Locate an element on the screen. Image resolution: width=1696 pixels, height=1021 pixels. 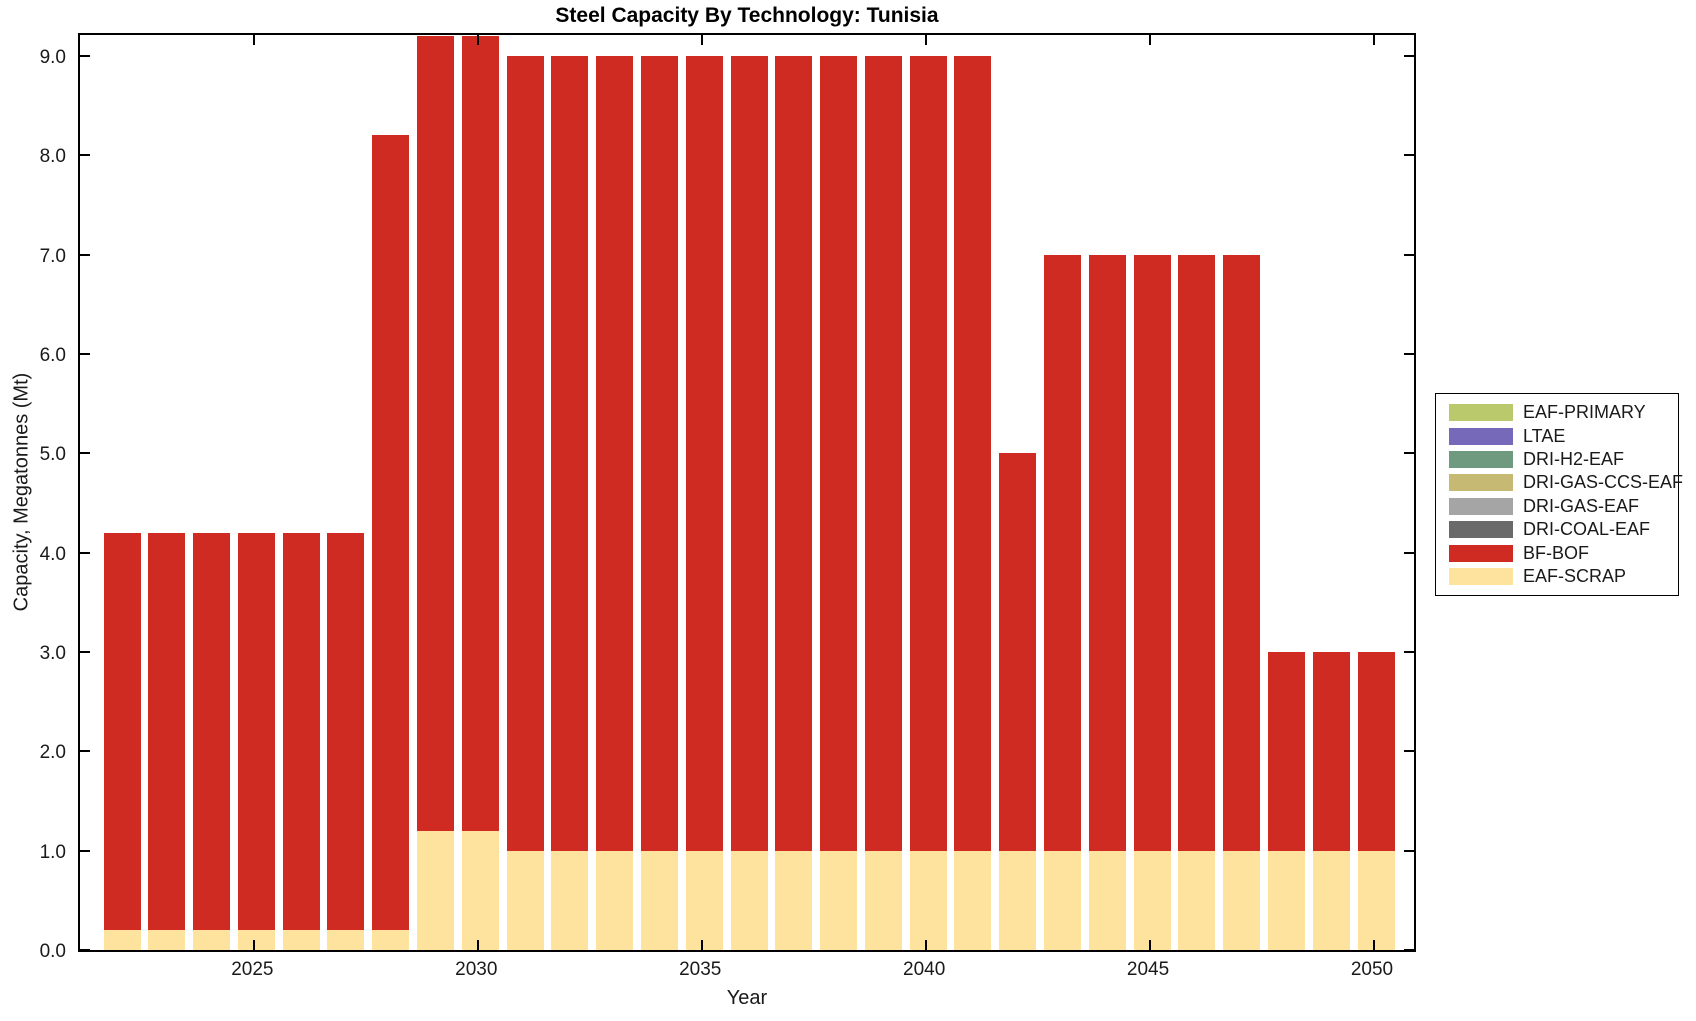
bar-2023-eaf-scrap is located at coordinates (167, 940).